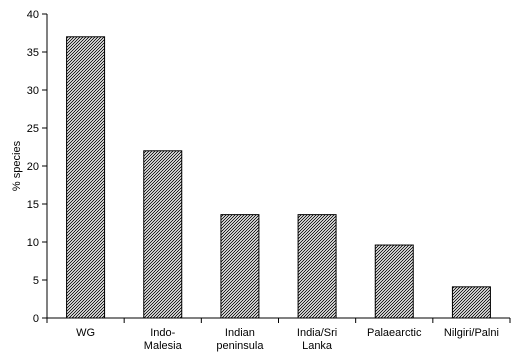  What do you see at coordinates (36, 319) in the screenshot?
I see `y-tick-label: 0` at bounding box center [36, 319].